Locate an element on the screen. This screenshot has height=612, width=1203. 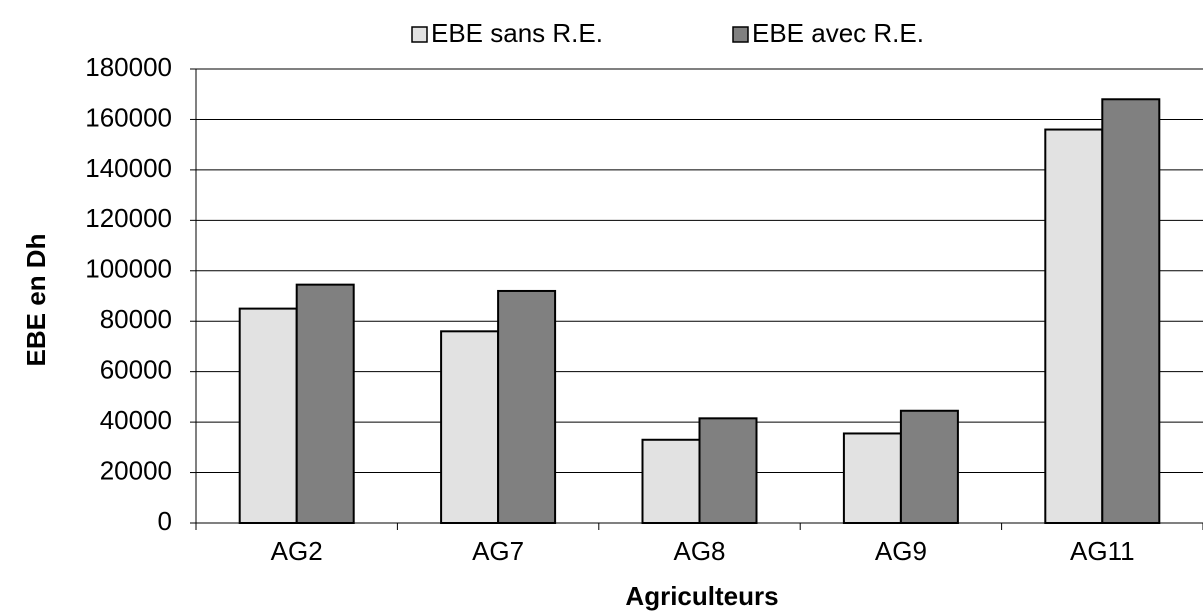
x-tick-label: AG8 is located at coordinates (699, 551).